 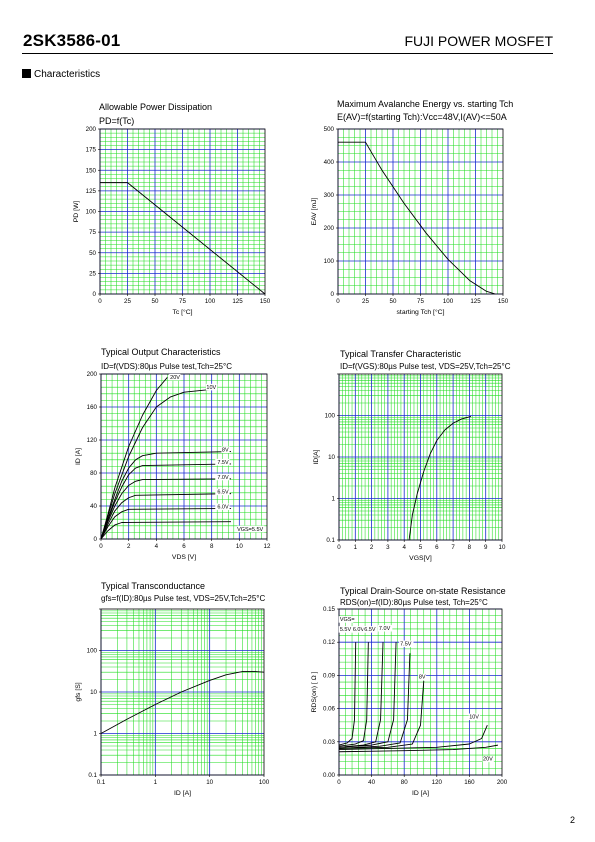 I want to click on x-tick-label: 5, so click(x=421, y=547).